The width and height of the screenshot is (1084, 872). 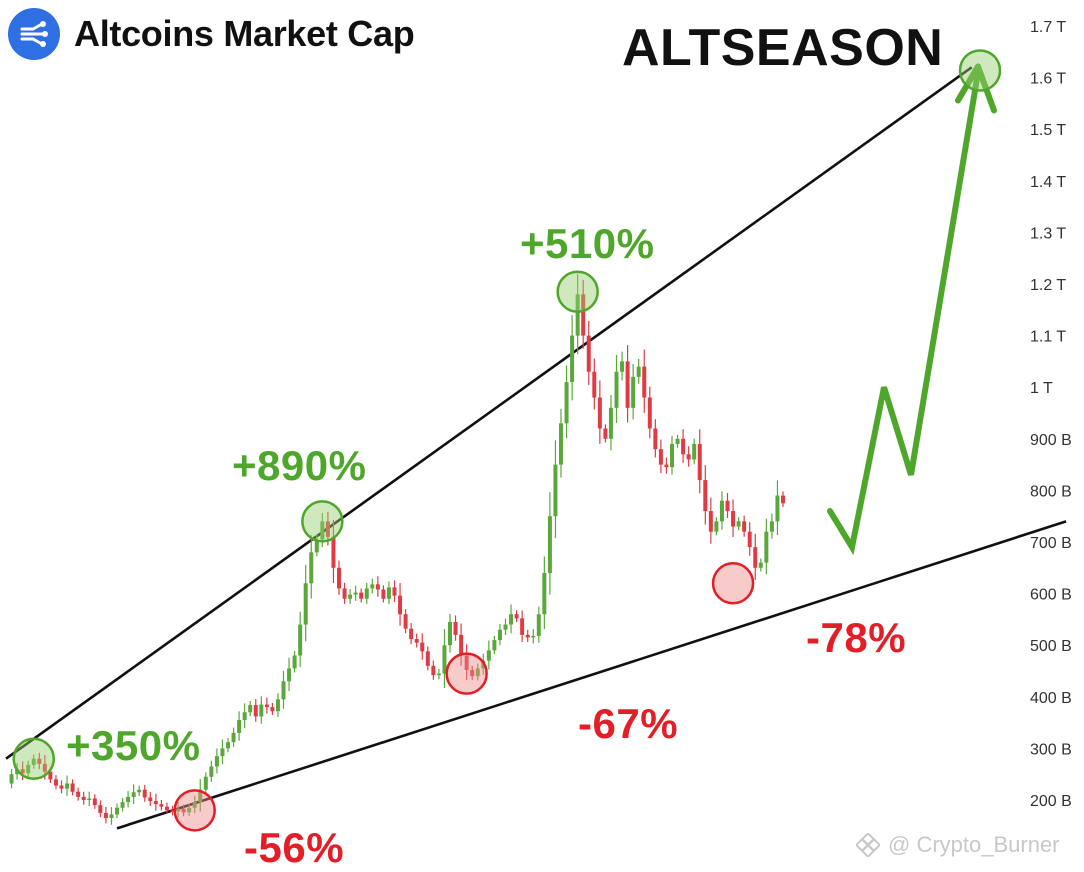 I want to click on y-tick-label: 1 T, so click(x=1041, y=388).